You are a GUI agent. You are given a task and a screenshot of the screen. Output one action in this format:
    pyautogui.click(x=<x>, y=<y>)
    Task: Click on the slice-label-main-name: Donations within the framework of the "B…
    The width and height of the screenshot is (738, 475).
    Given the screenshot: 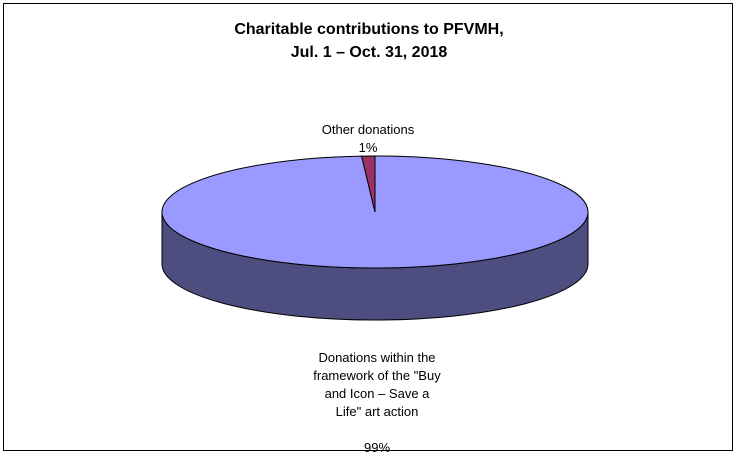 What is the action you would take?
    pyautogui.click(x=377, y=384)
    